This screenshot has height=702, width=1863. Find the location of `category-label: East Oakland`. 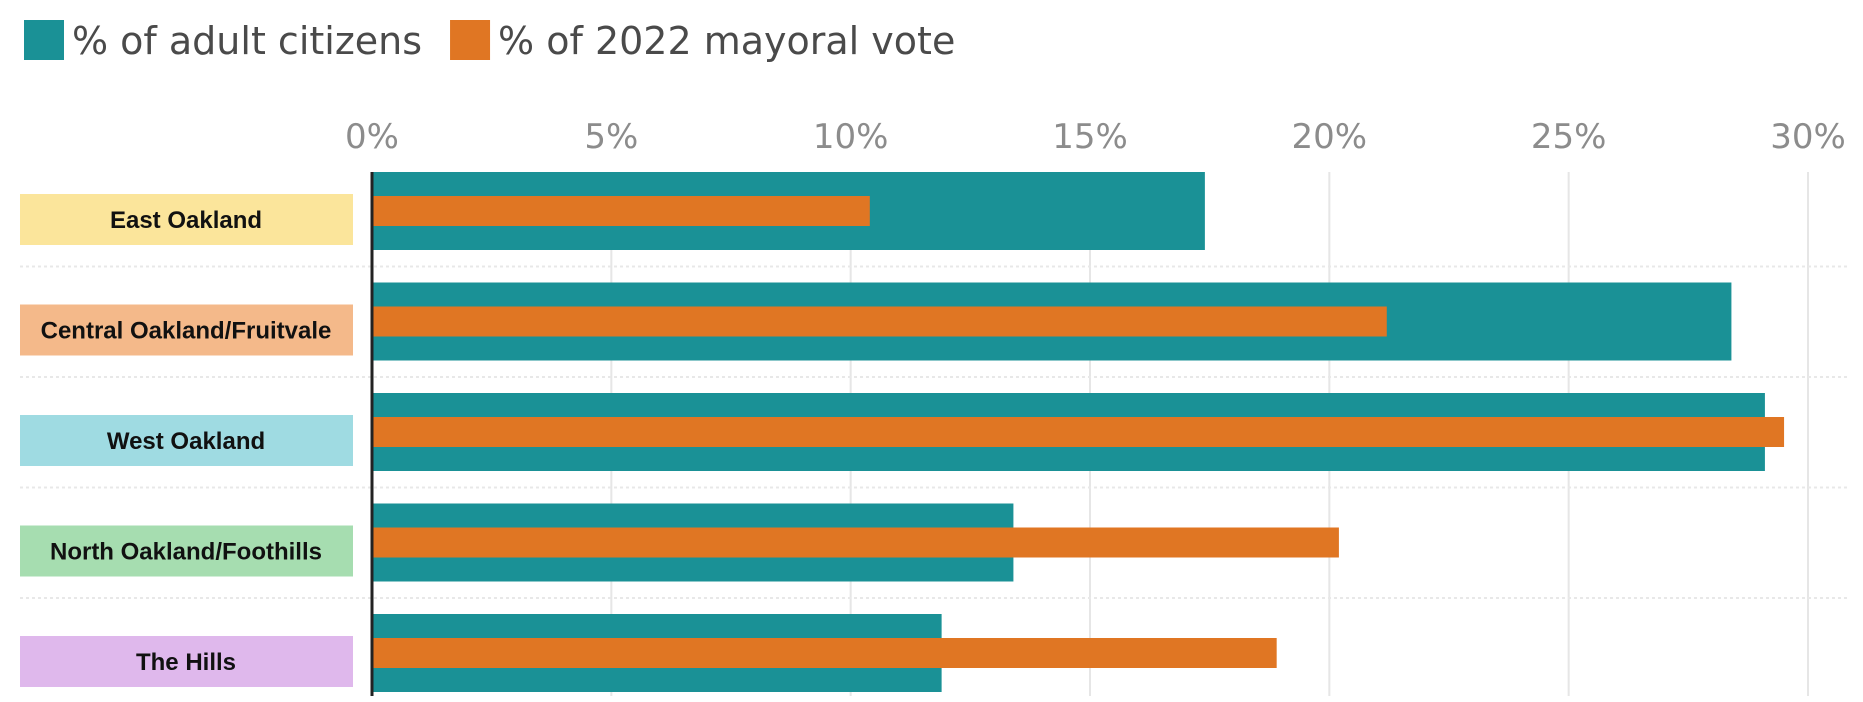

category-label: East Oakland is located at coordinates (186, 220).